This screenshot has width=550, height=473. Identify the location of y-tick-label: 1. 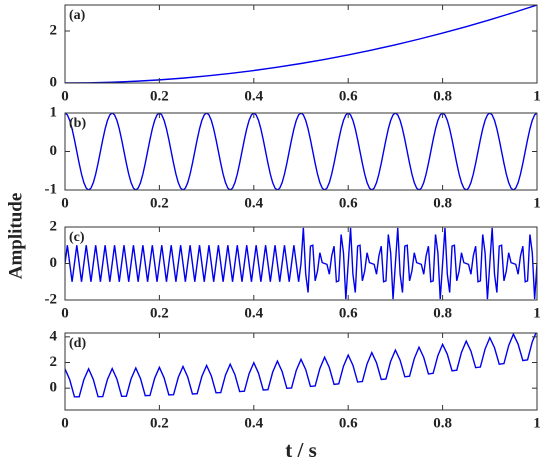
(54, 112).